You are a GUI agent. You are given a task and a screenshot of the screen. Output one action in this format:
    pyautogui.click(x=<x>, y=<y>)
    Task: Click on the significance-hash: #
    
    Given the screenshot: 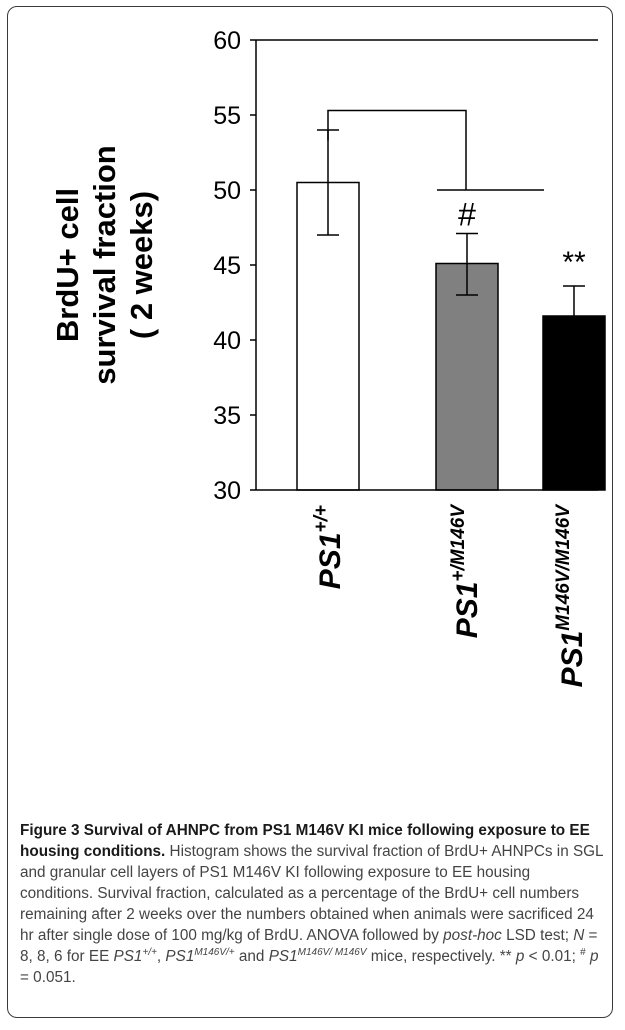 What is the action you would take?
    pyautogui.click(x=467, y=215)
    